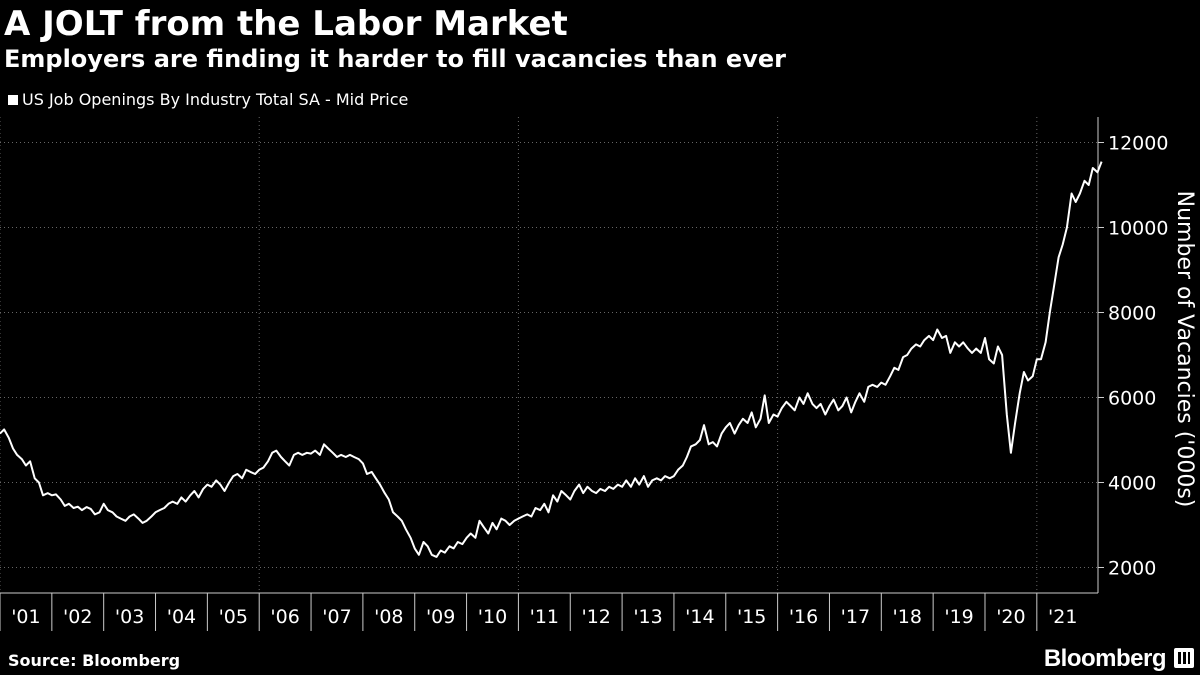 The height and width of the screenshot is (675, 1200). I want to click on chart-title: A JOLT from the Labor Market, so click(286, 24).